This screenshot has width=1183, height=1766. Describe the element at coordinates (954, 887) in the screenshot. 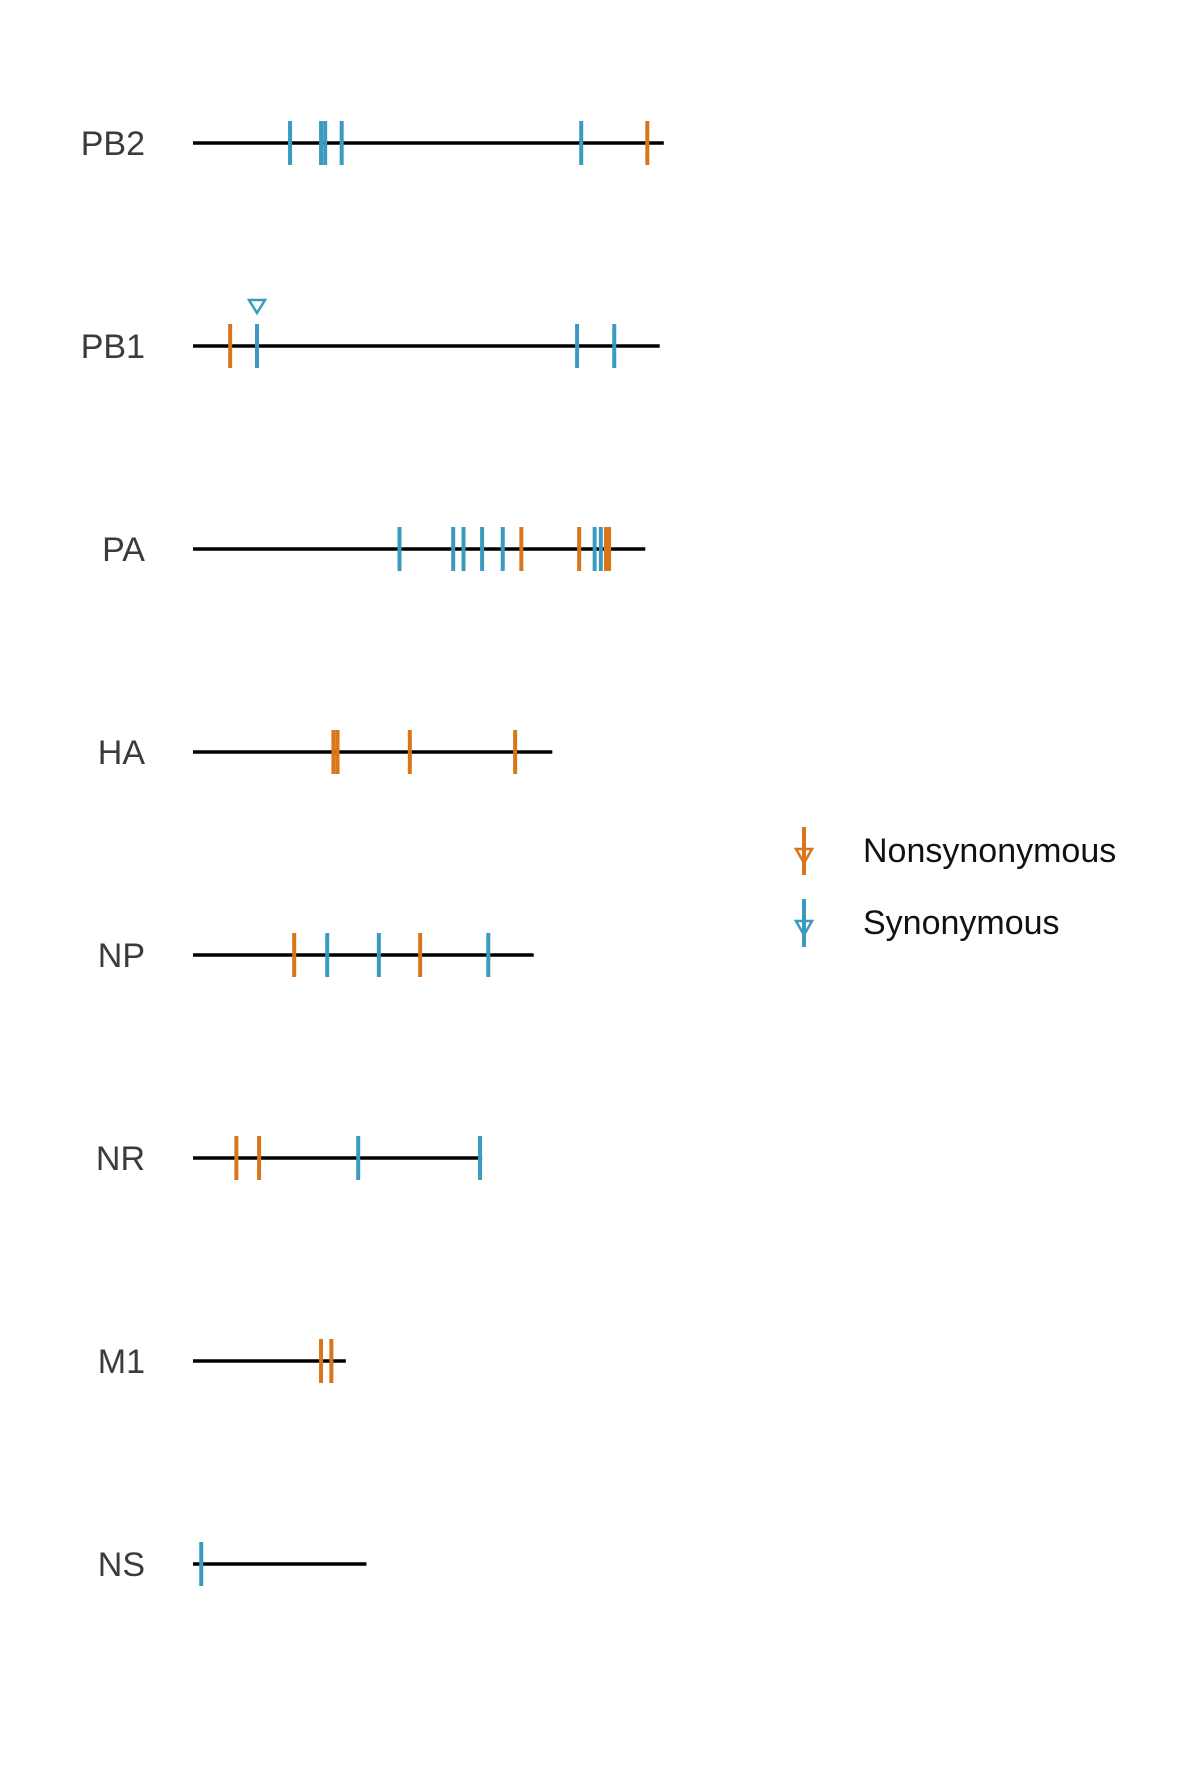

I see `legend: Nonsynonymous Synonymous` at that location.